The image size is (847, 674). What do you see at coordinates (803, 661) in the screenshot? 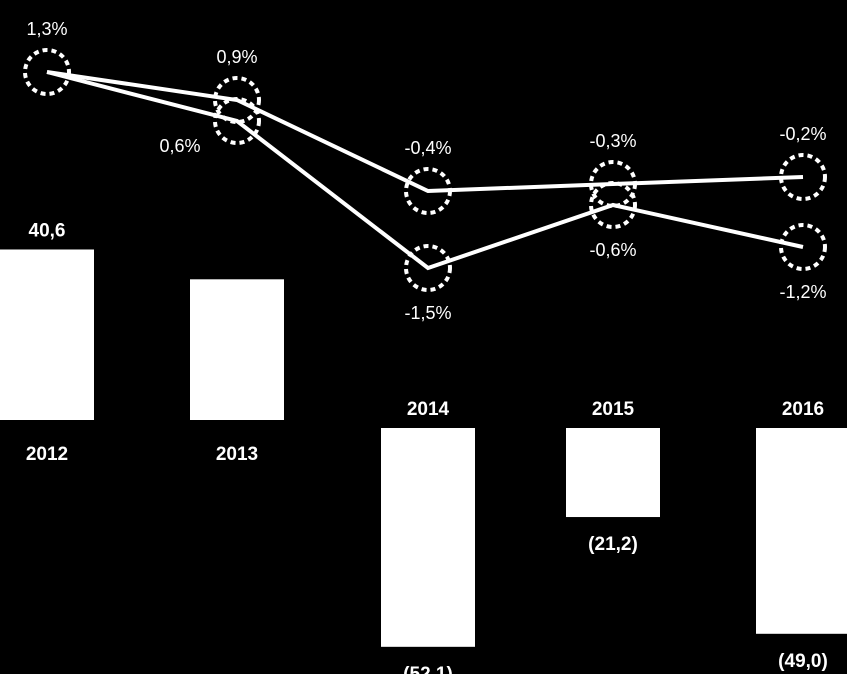
I see `bar-label: (49,0)` at bounding box center [803, 661].